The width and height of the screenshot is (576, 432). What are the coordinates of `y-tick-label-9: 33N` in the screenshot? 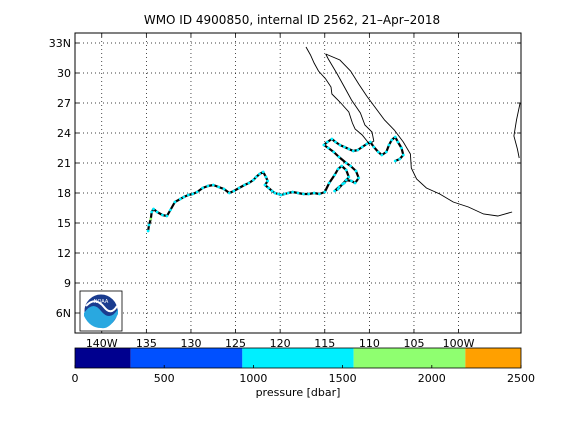 It's located at (60, 43).